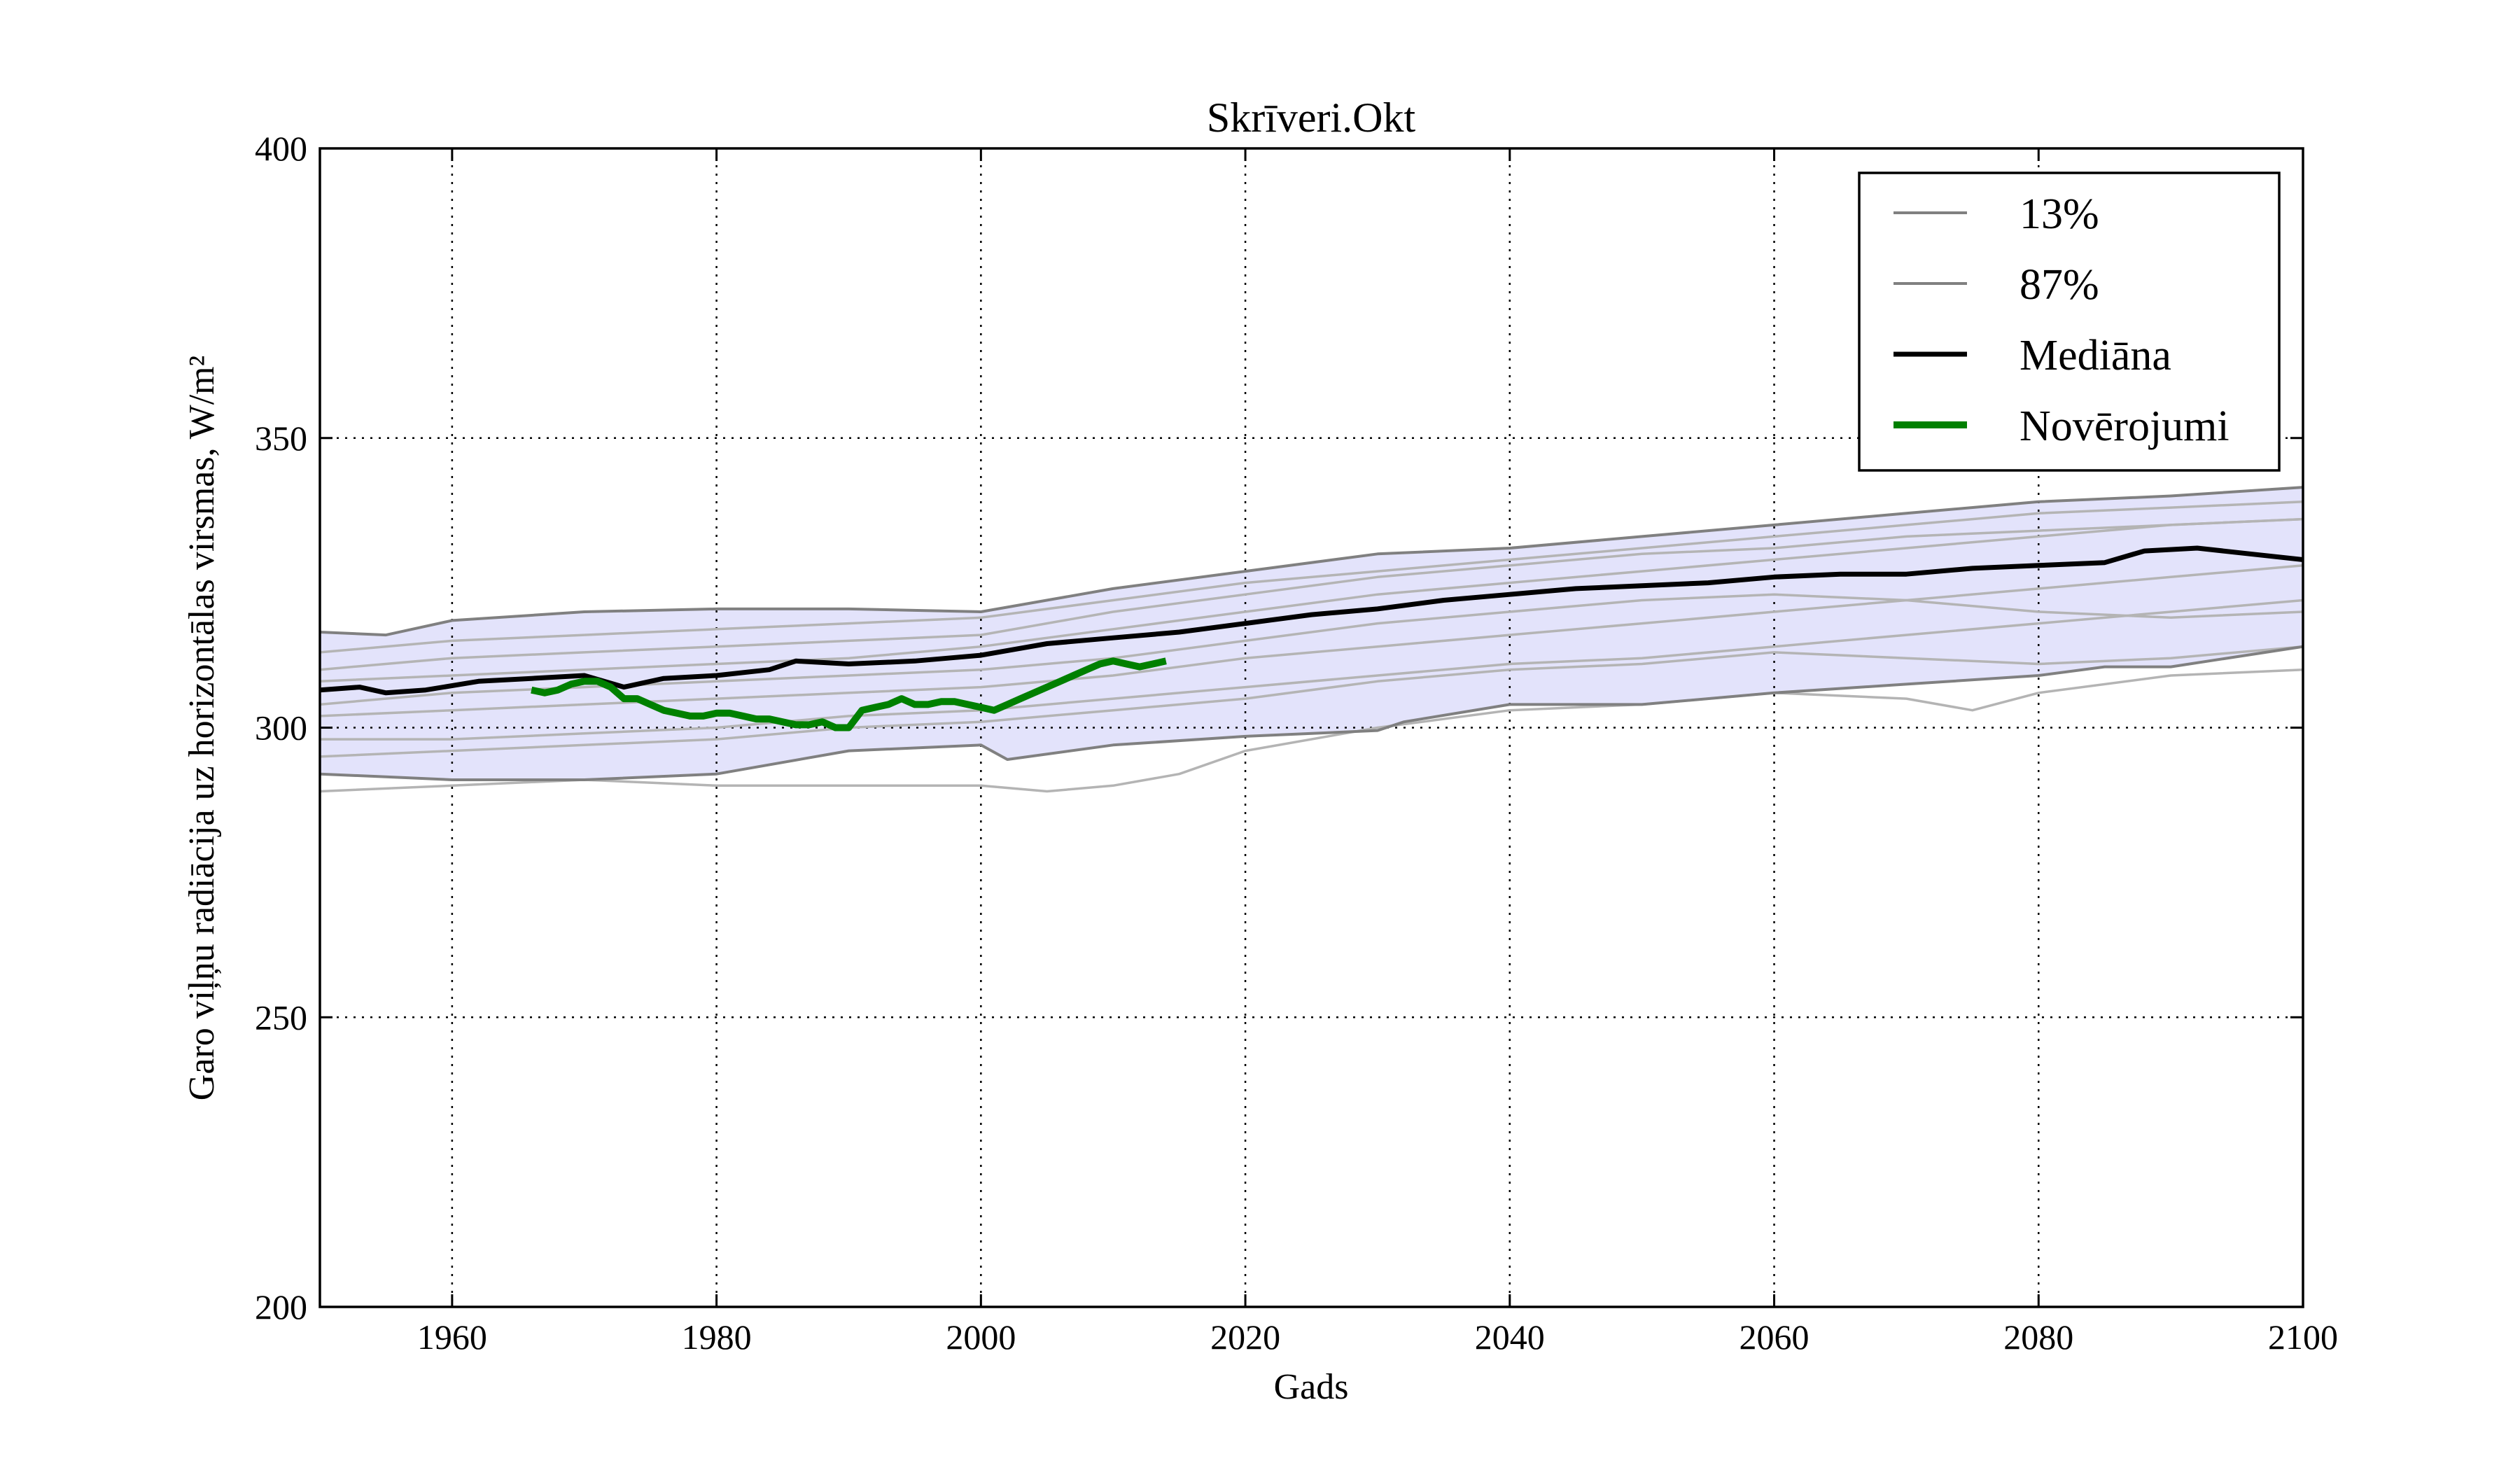 Image resolution: width=2520 pixels, height=1470 pixels. Describe the element at coordinates (2124, 426) in the screenshot. I see `legend-label: Novērojumi` at that location.